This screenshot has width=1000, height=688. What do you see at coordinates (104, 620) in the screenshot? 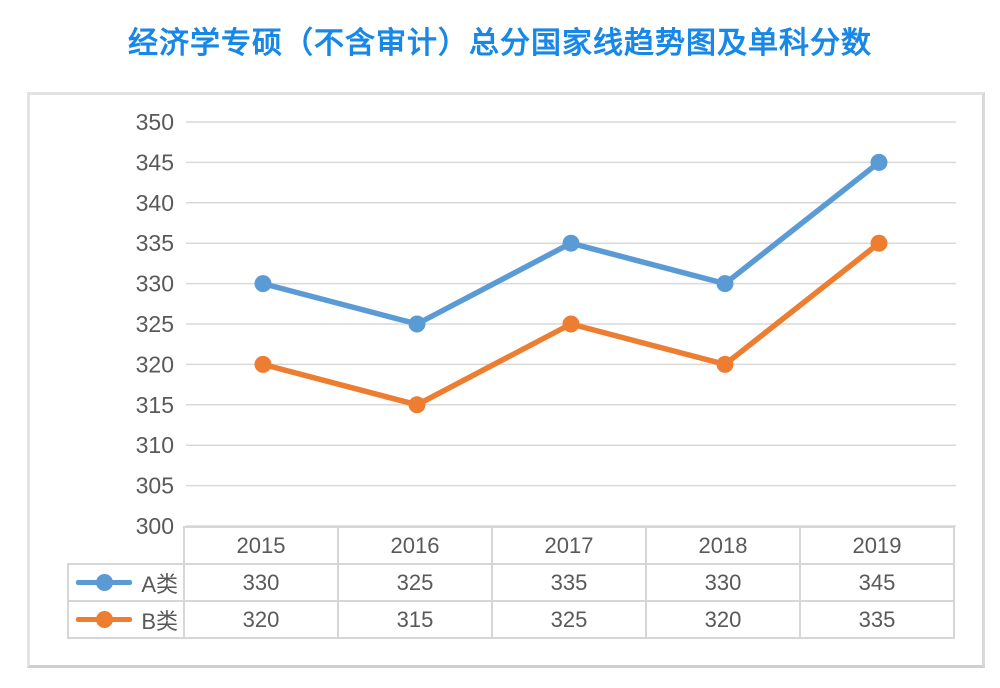
I see `series-b-line-marker-icon` at bounding box center [104, 620].